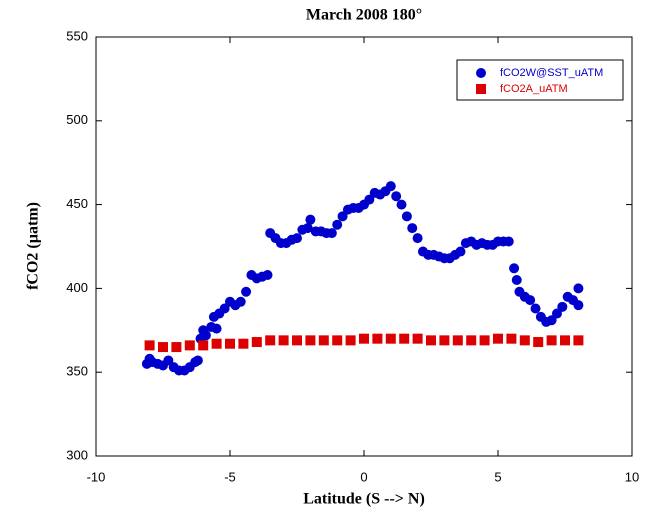 The width and height of the screenshot is (665, 525). What do you see at coordinates (364, 499) in the screenshot?
I see `x-axis-label: Latitude (S --> N)` at bounding box center [364, 499].